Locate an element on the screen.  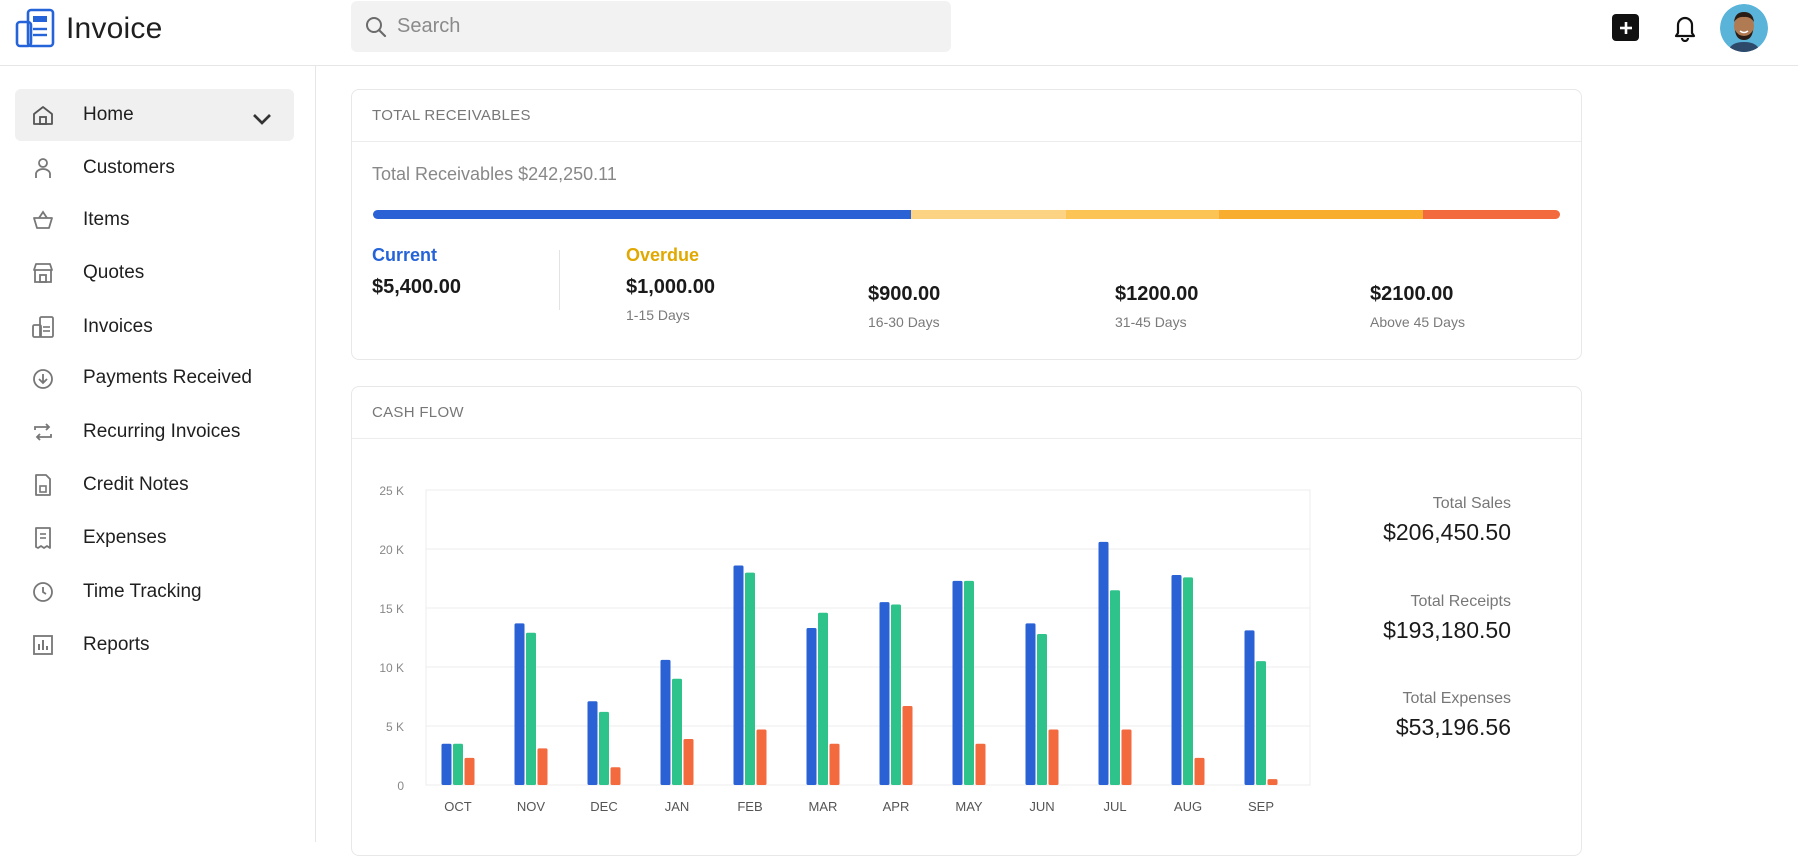
sidebar-item-payments-received: Payments Received is located at coordinates (154, 378).